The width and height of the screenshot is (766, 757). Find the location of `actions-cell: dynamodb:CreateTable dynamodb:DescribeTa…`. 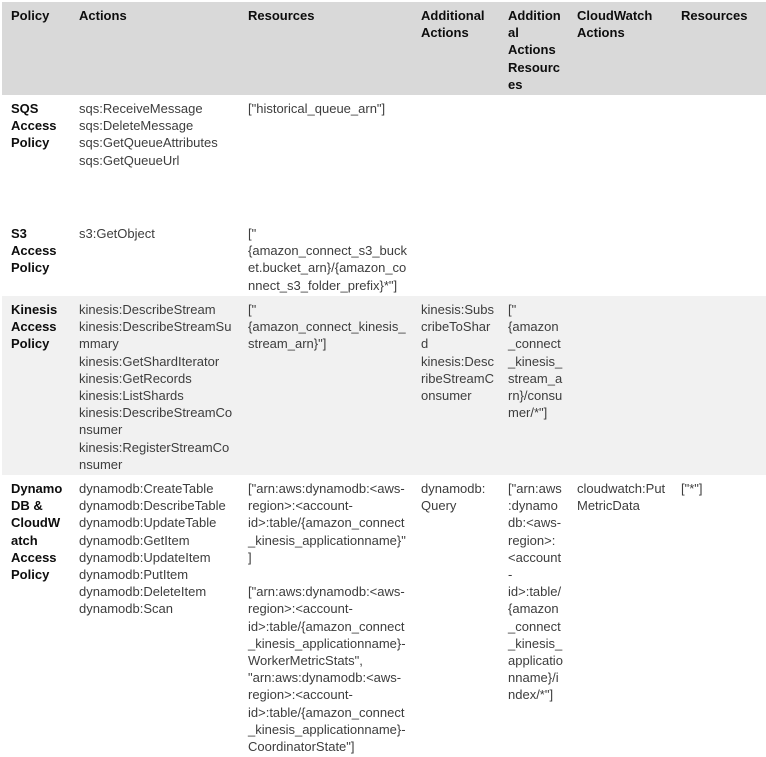

actions-cell: dynamodb:CreateTable dynamodb:DescribeTa… is located at coordinates (152, 549).